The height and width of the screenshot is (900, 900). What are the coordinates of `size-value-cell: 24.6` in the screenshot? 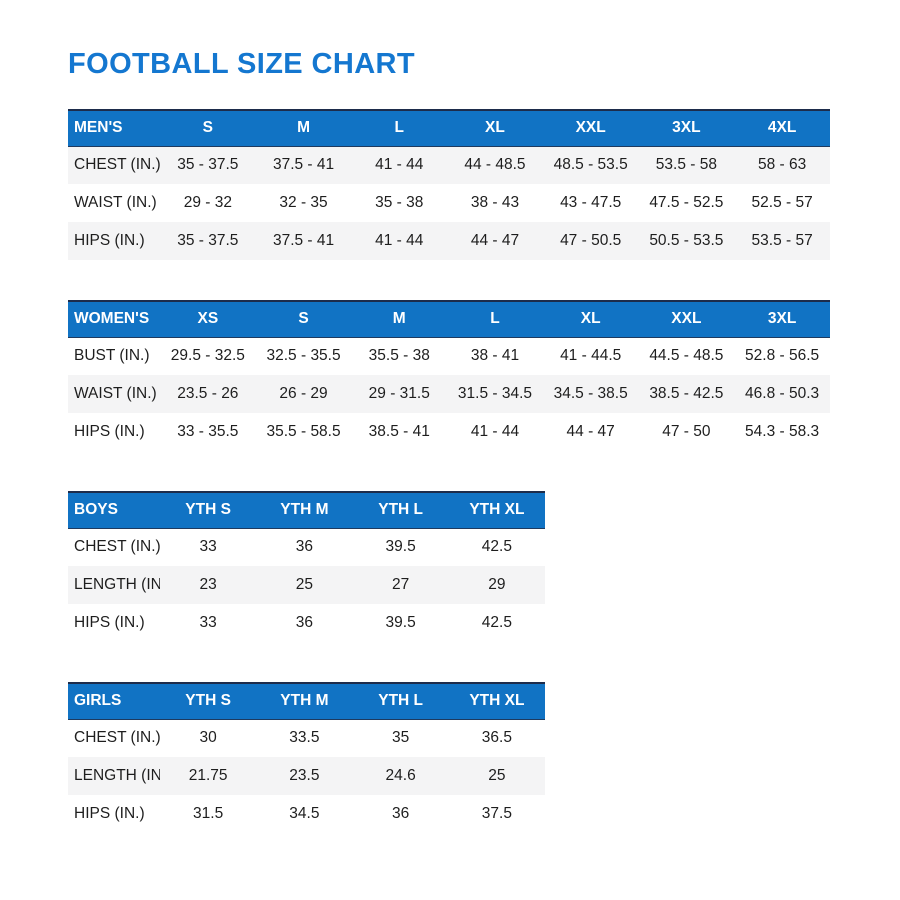 It's located at (400, 775).